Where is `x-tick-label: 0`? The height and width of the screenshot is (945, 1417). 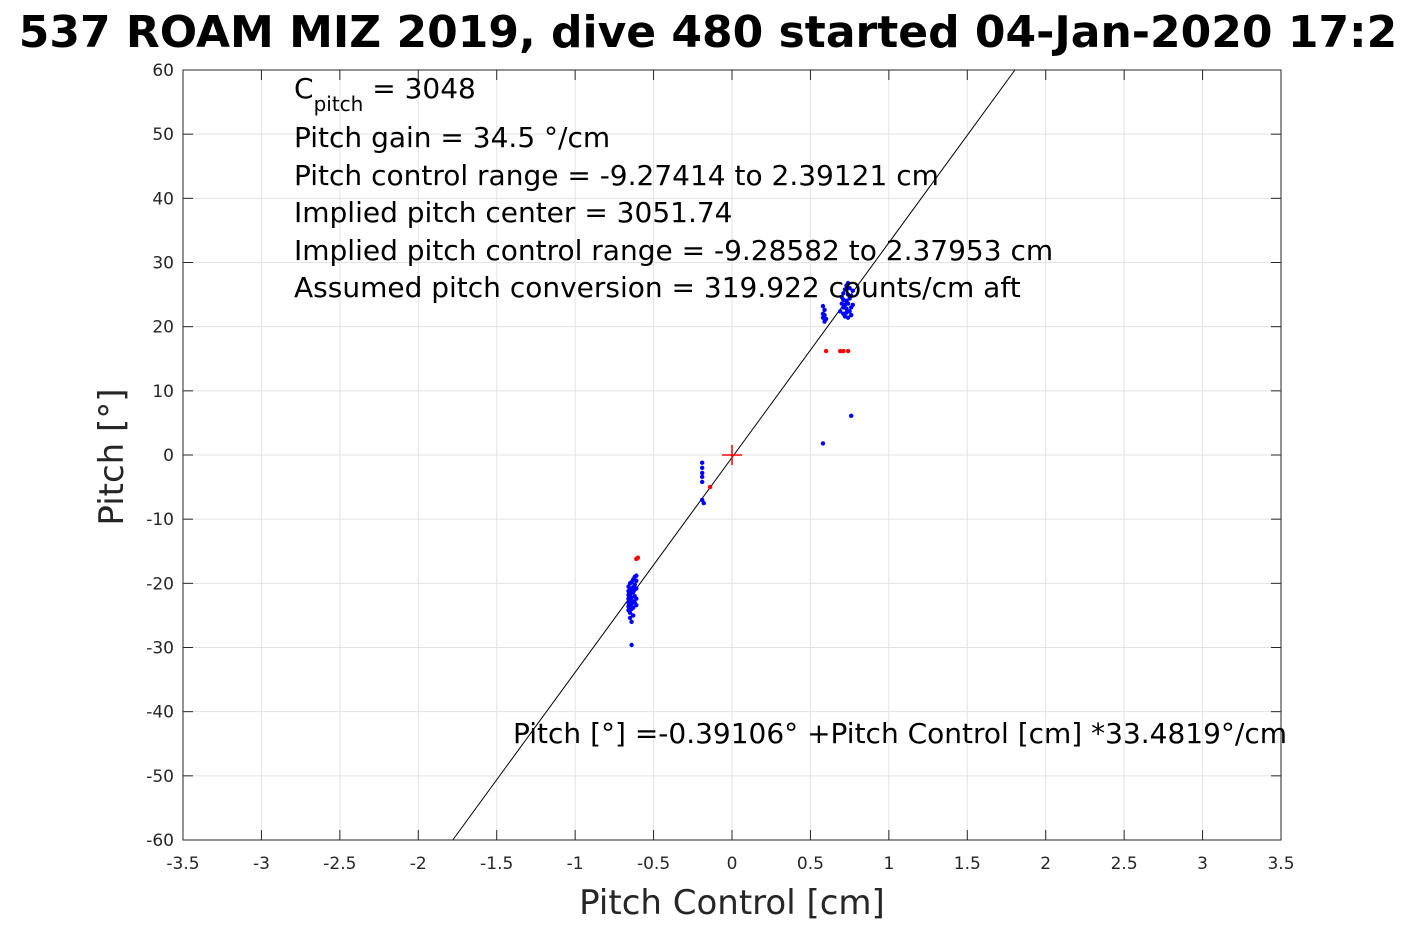
x-tick-label: 0 is located at coordinates (732, 864).